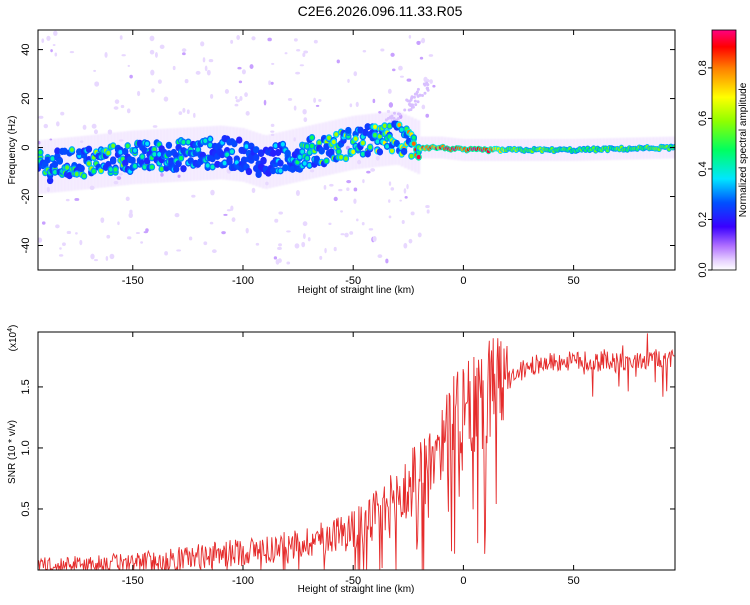 The width and height of the screenshot is (750, 605). Describe the element at coordinates (463, 581) in the screenshot. I see `bottom-x-tick-label: 0` at that location.